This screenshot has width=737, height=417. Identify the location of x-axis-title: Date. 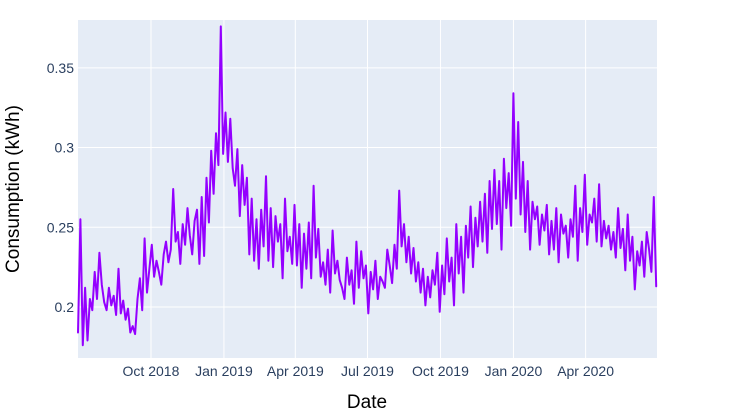
(367, 402).